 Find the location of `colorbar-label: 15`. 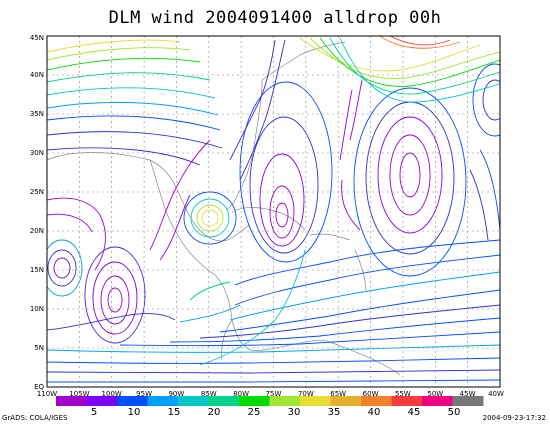

colorbar-label: 15 is located at coordinates (174, 412).